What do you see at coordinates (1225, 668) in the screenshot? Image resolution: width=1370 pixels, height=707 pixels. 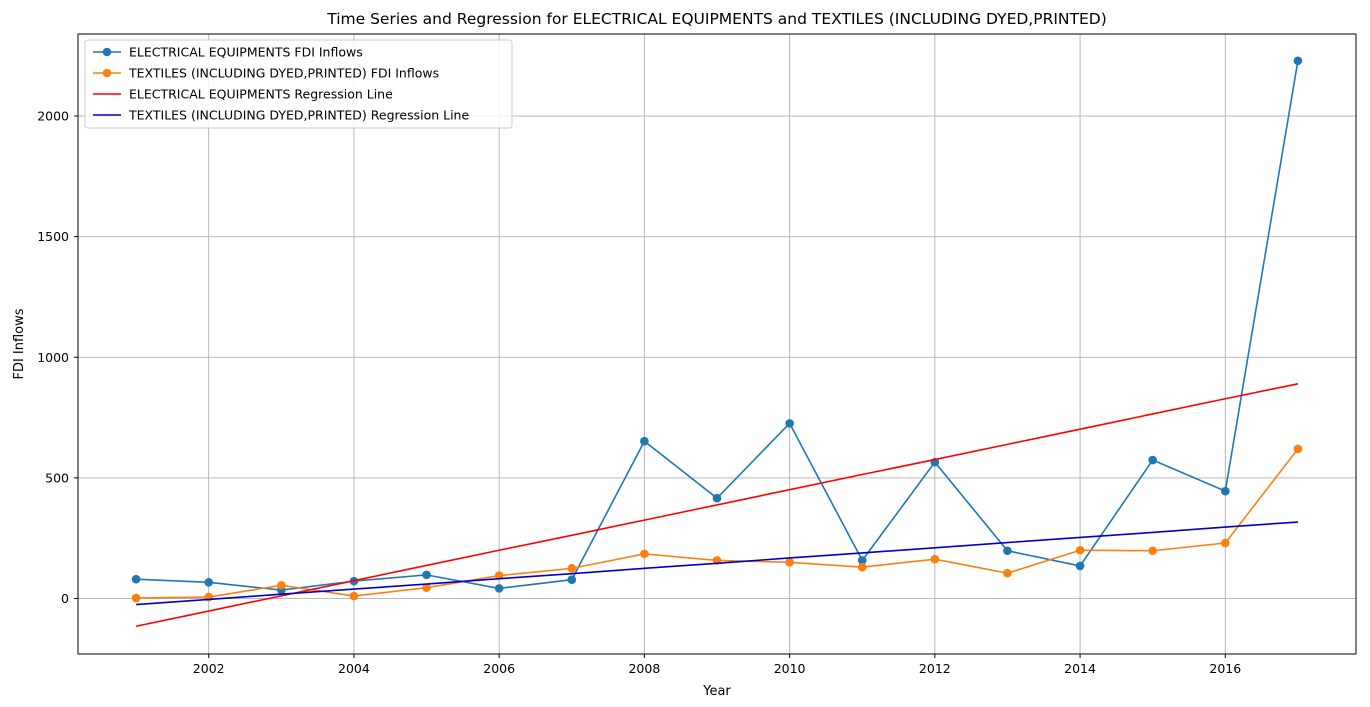 I see `x-tick-label: 2016` at bounding box center [1225, 668].